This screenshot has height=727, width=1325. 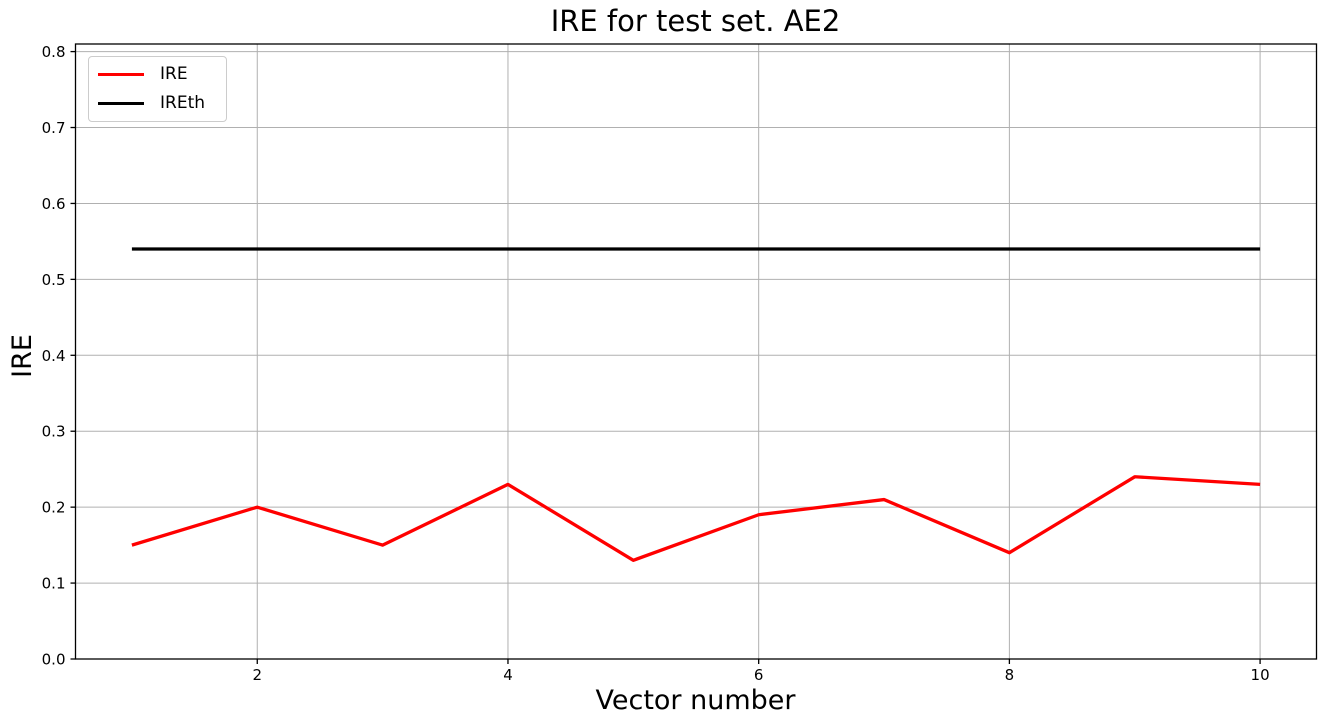 I want to click on y-axis-label: IRE, so click(x=22, y=356).